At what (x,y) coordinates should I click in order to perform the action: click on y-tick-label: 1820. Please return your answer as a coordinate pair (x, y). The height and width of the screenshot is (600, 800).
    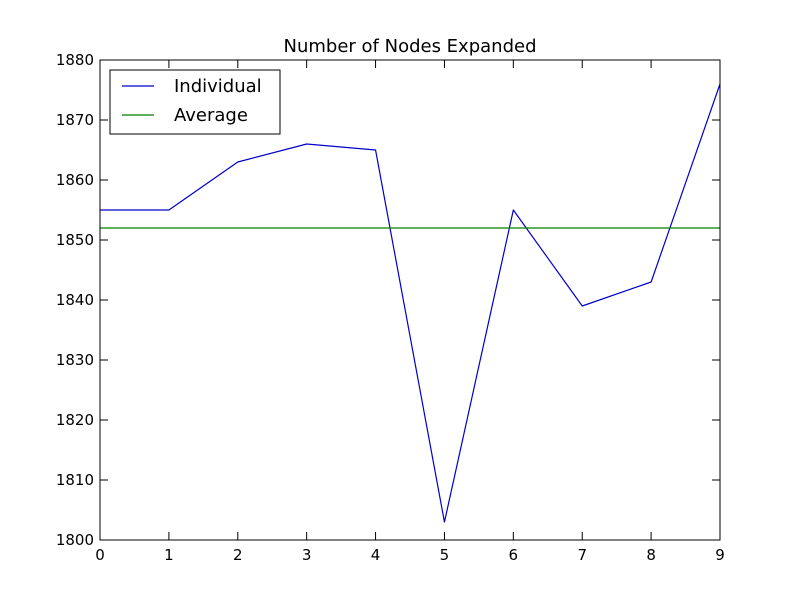
    Looking at the image, I should click on (75, 420).